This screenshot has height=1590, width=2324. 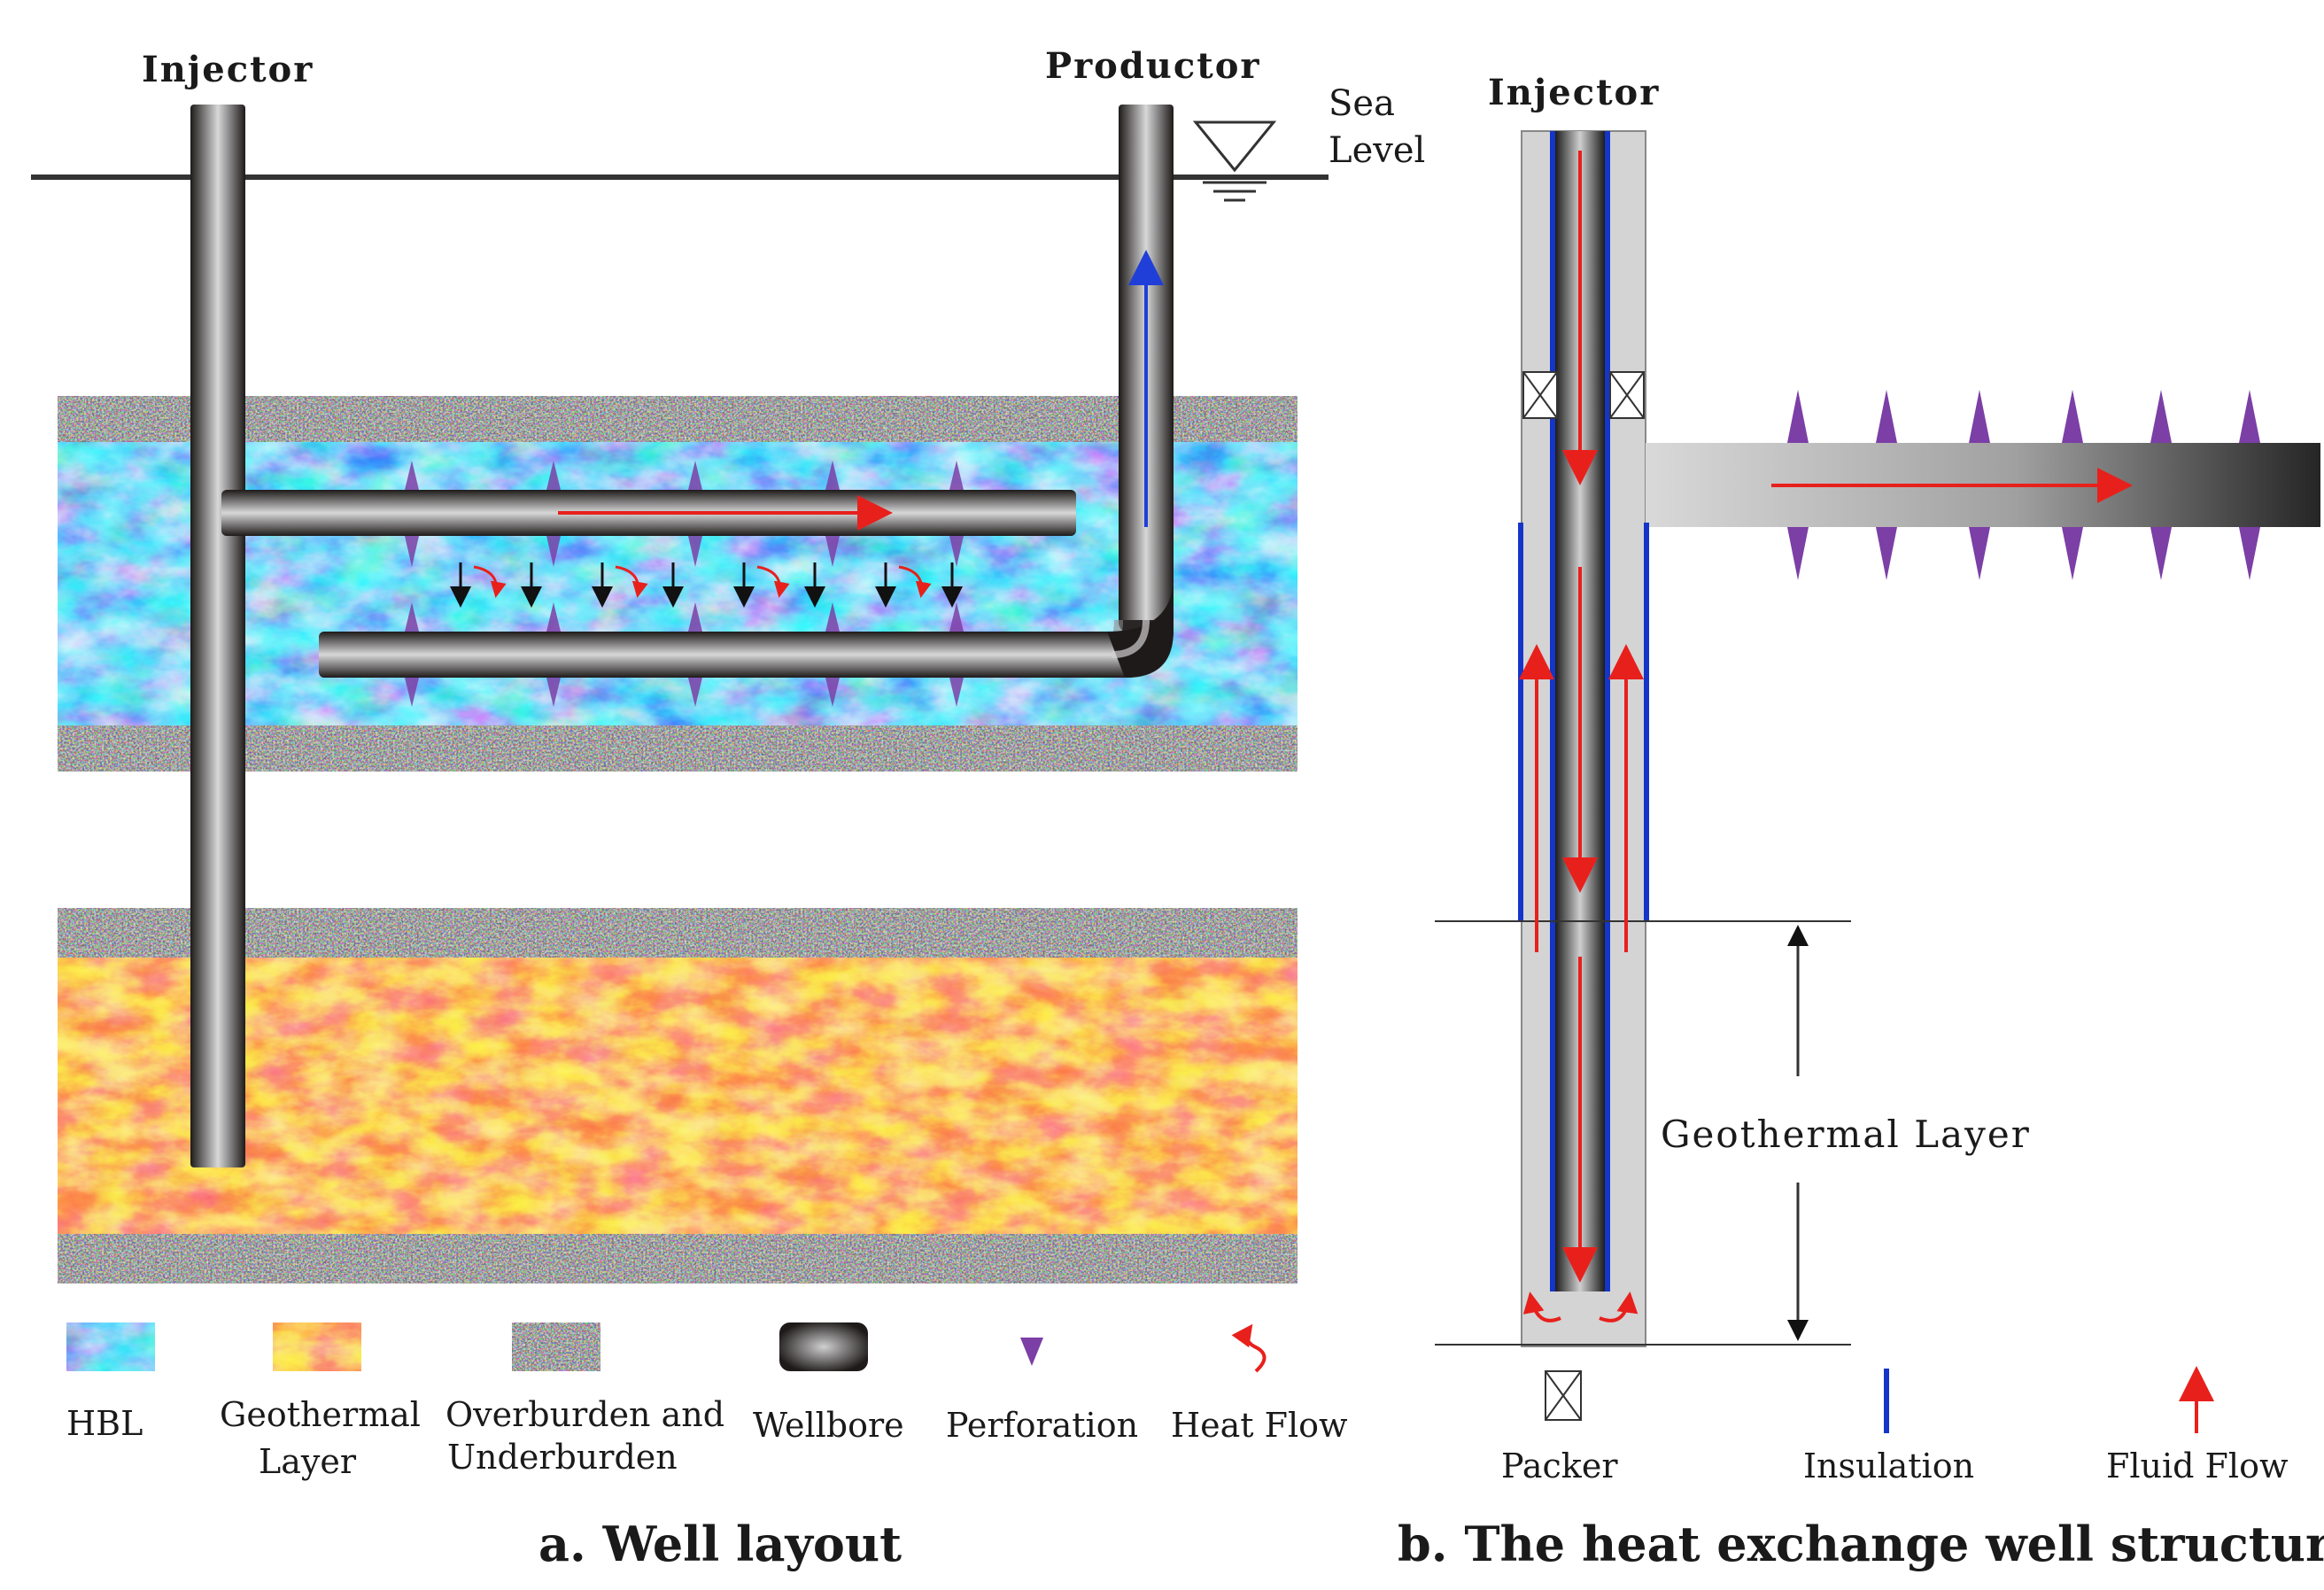 I want to click on perforations-panel-b, so click(x=2023, y=485).